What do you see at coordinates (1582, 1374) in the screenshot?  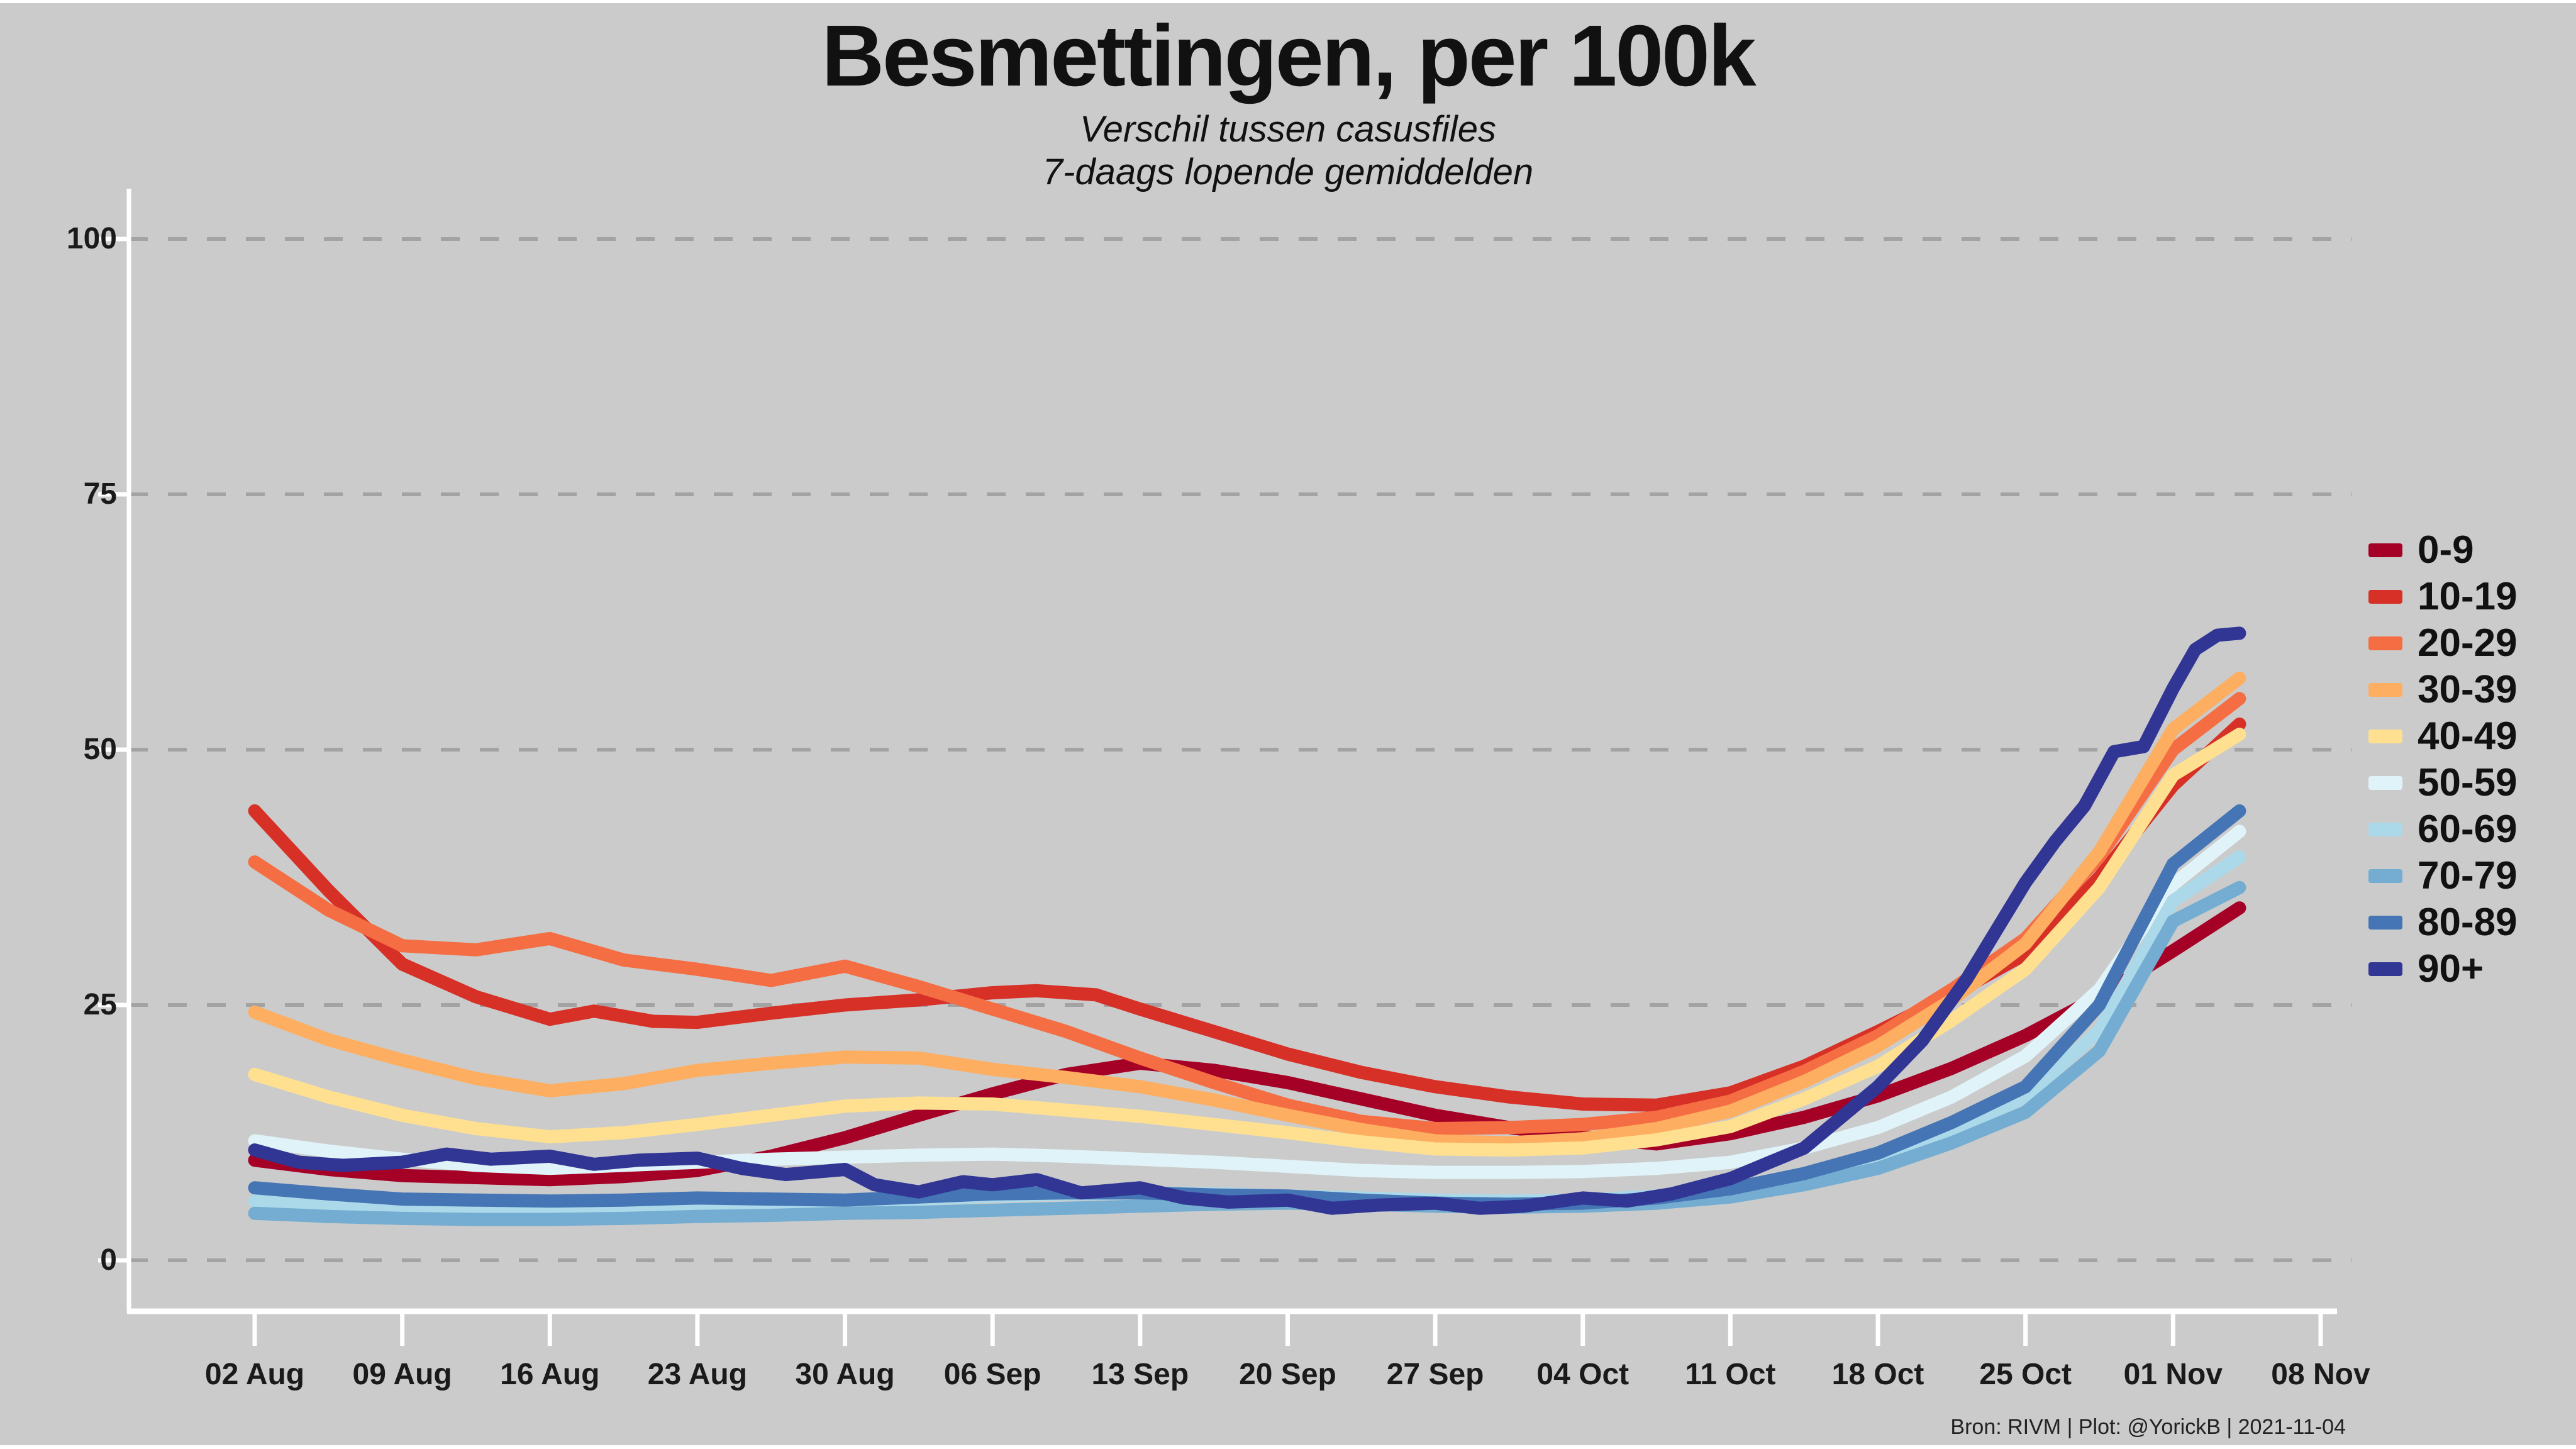 I see `x-tick-label-9: 04 Oct` at bounding box center [1582, 1374].